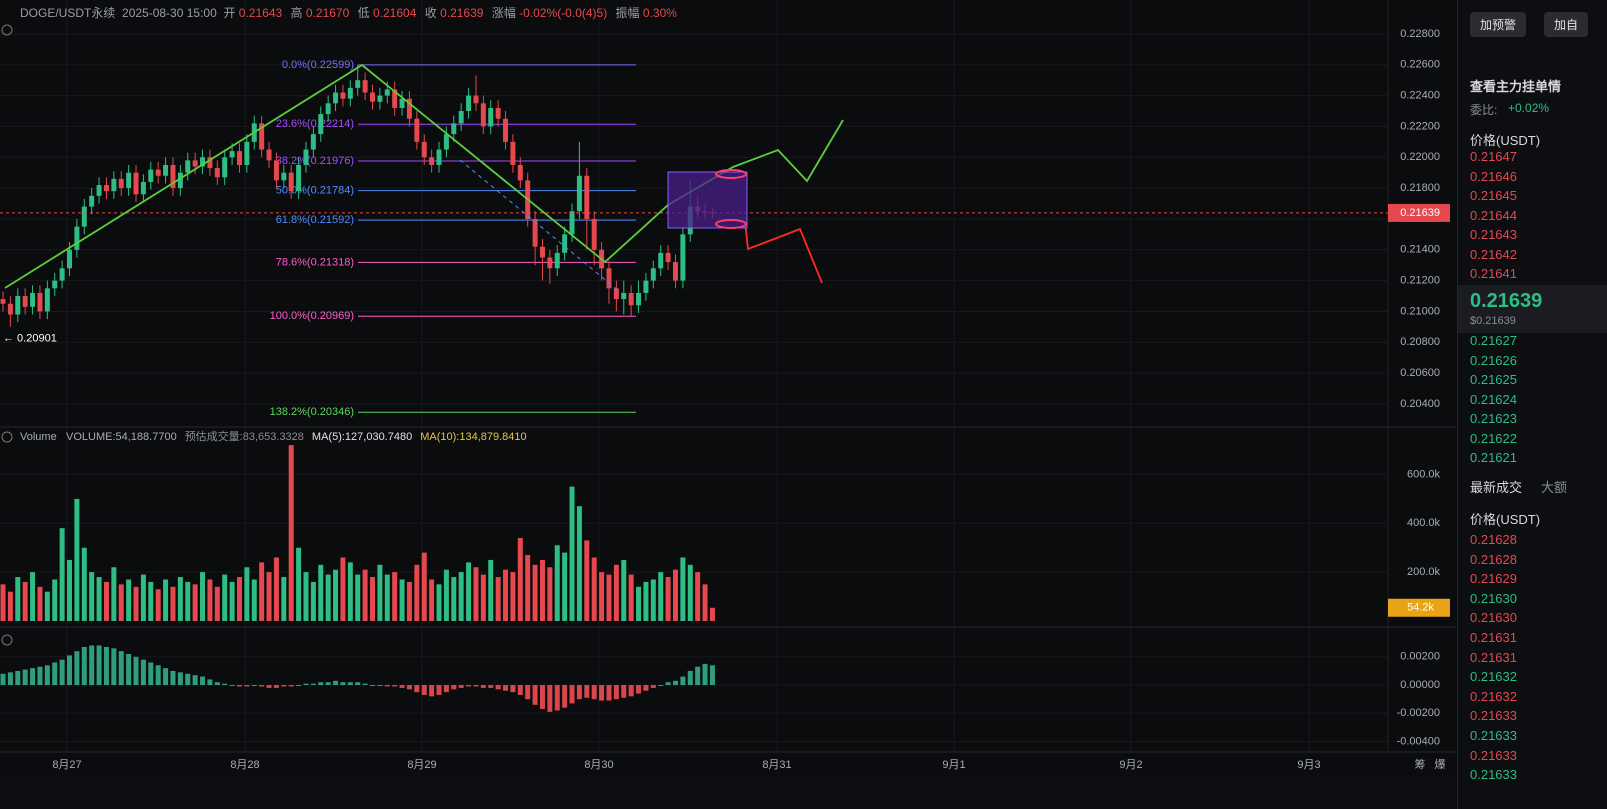 The image size is (1607, 809). What do you see at coordinates (1505, 519) in the screenshot?
I see `trades-header: 价格(USDT)` at bounding box center [1505, 519].